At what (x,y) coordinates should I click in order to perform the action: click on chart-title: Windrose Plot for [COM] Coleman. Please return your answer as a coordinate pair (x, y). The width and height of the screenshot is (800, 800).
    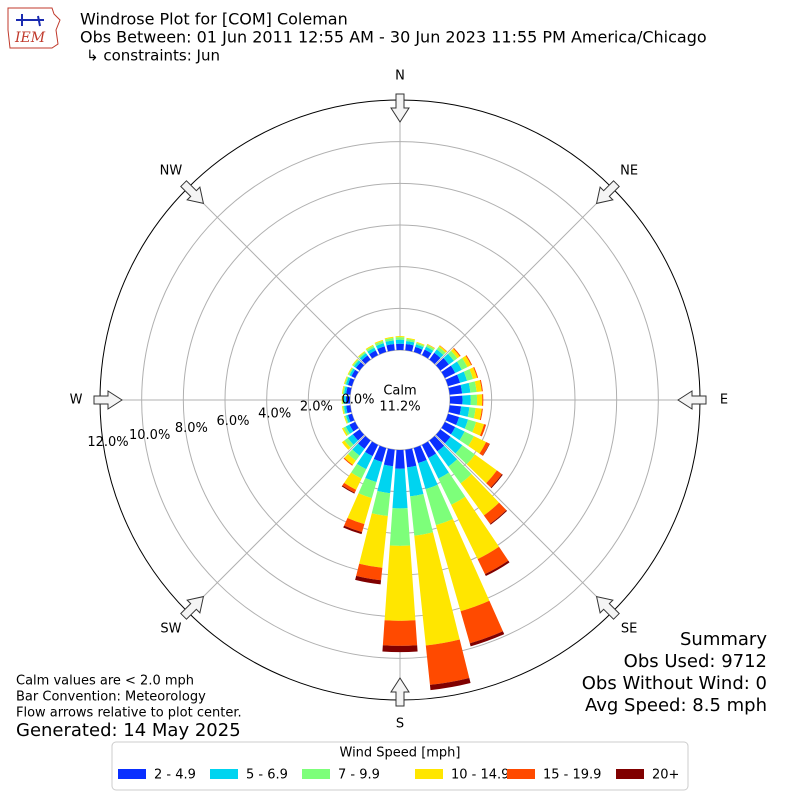
    Looking at the image, I should click on (214, 19).